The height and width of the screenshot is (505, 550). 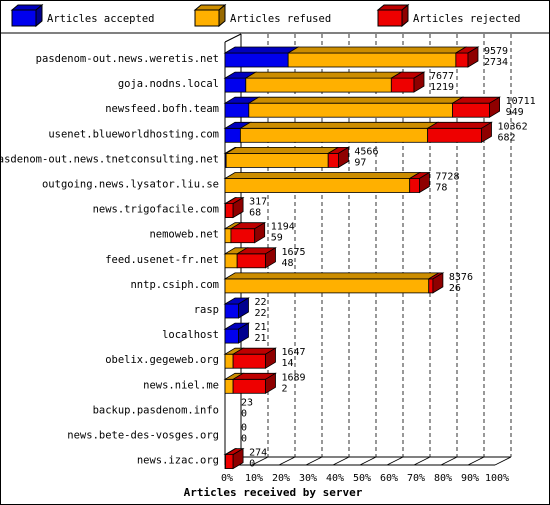 I want to click on total-label: 22, so click(x=261, y=302).